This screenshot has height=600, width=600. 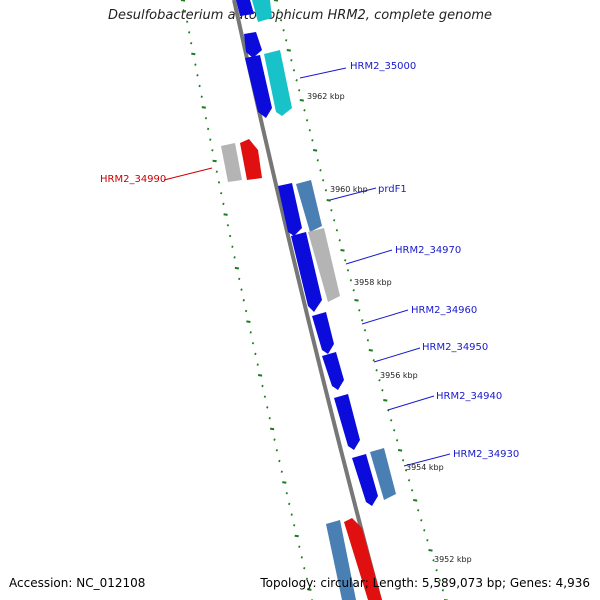 I want to click on kbp-label: 3956 kbp, so click(x=399, y=375).